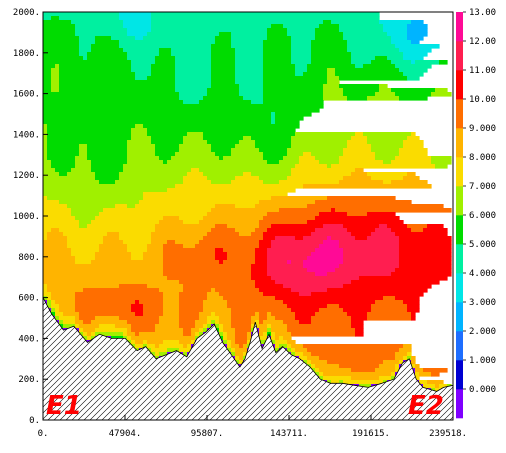 The image size is (506, 453). I want to click on colorbar-label: 13.00, so click(482, 13).